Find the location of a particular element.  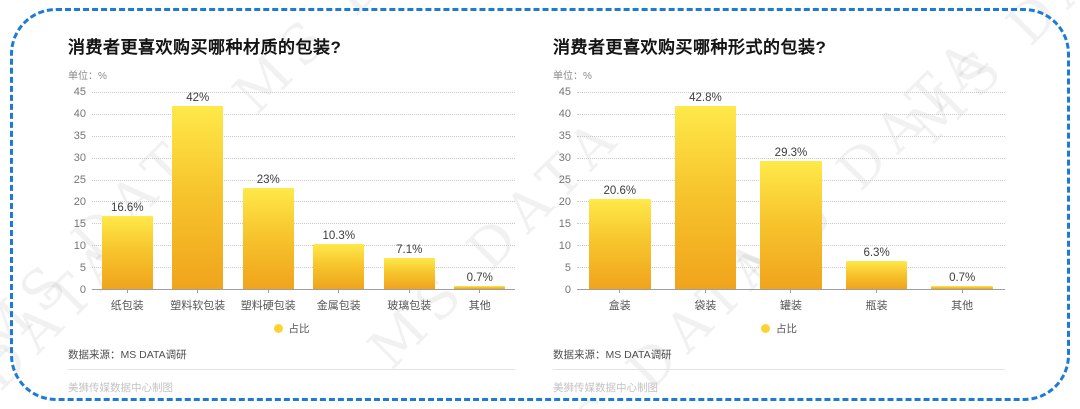

chart-title: 消费者更喜欢购买哪种材质的包装? is located at coordinates (205, 47).